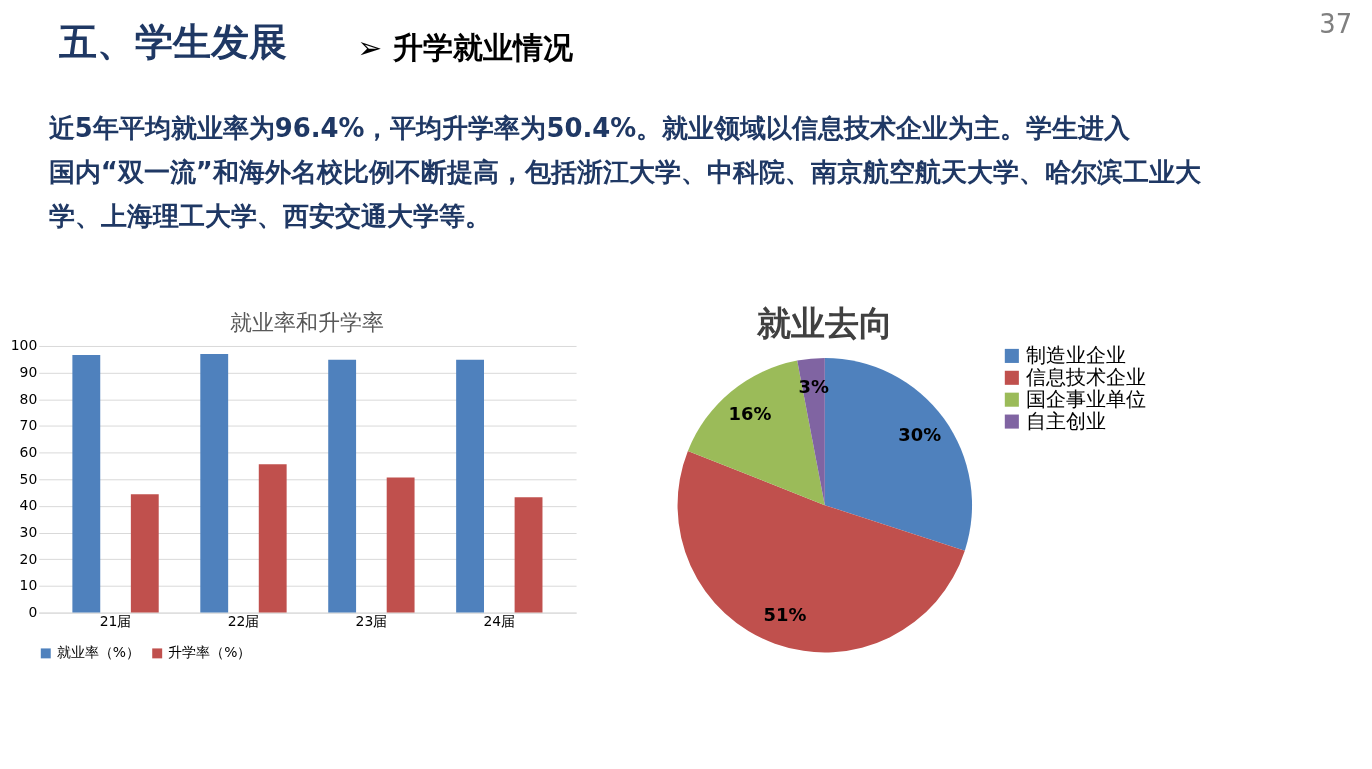 This screenshot has width=1372, height=769. Describe the element at coordinates (824, 324) in the screenshot. I see `chart-title: 就业去向` at that location.